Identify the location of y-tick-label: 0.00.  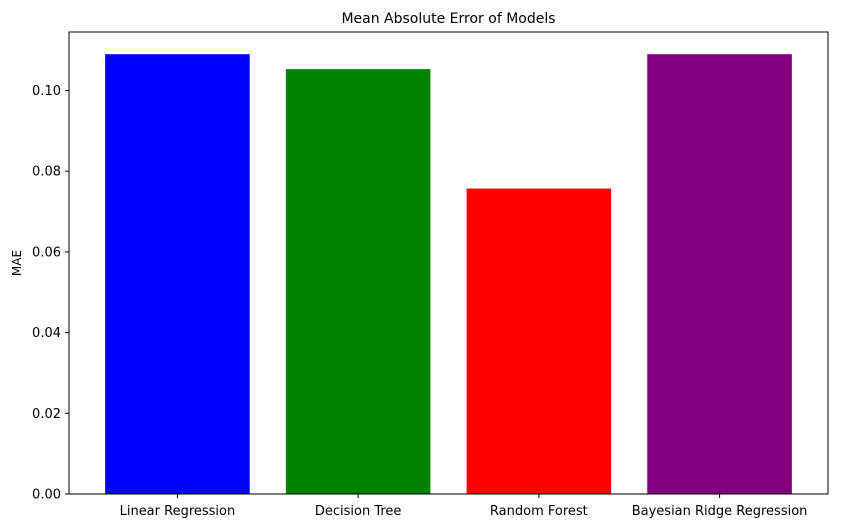
(46, 495).